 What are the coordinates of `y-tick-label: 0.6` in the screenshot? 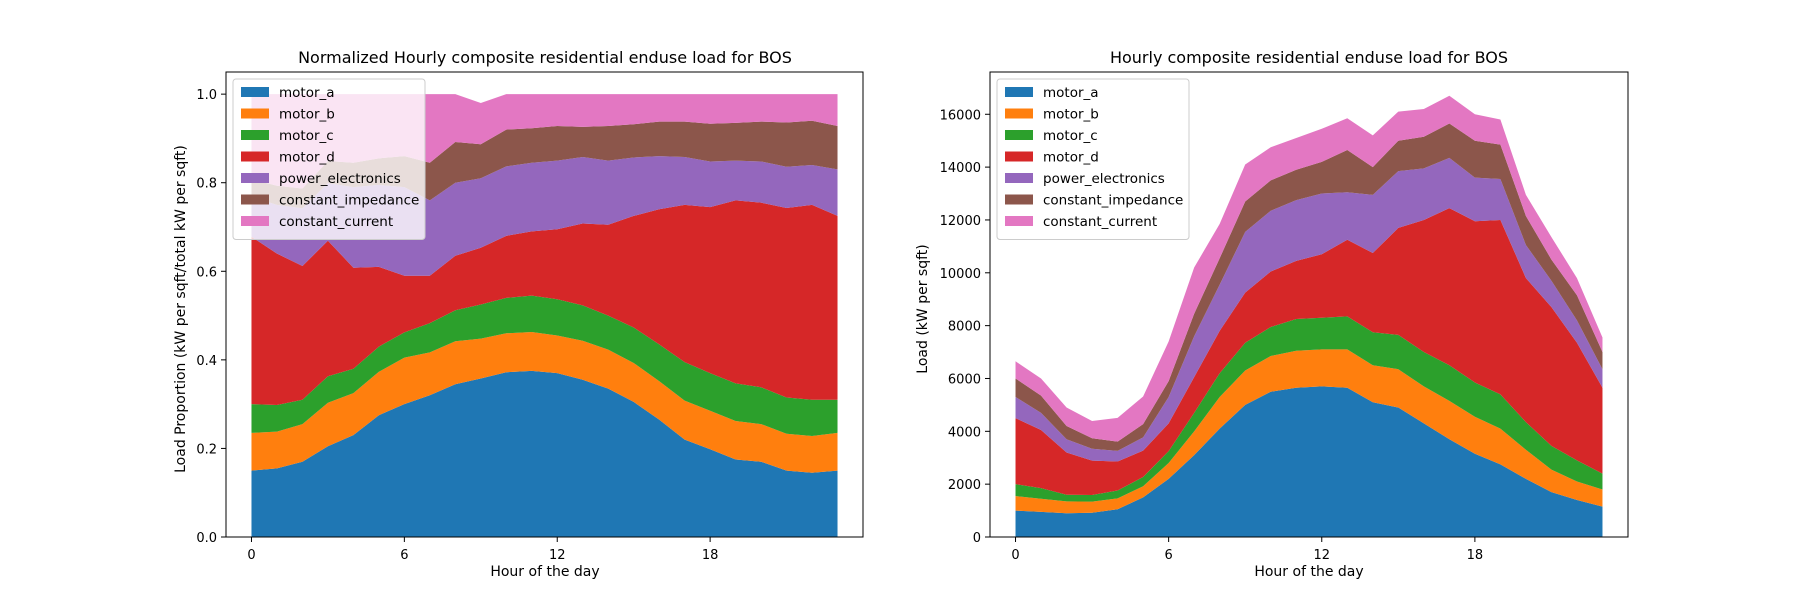 It's located at (206, 272).